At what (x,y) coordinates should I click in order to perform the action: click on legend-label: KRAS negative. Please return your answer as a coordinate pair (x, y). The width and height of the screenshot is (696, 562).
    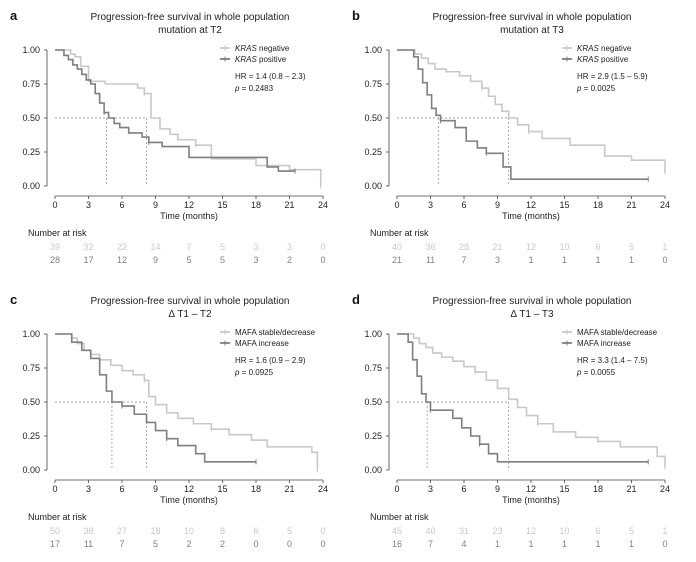
    Looking at the image, I should click on (604, 48).